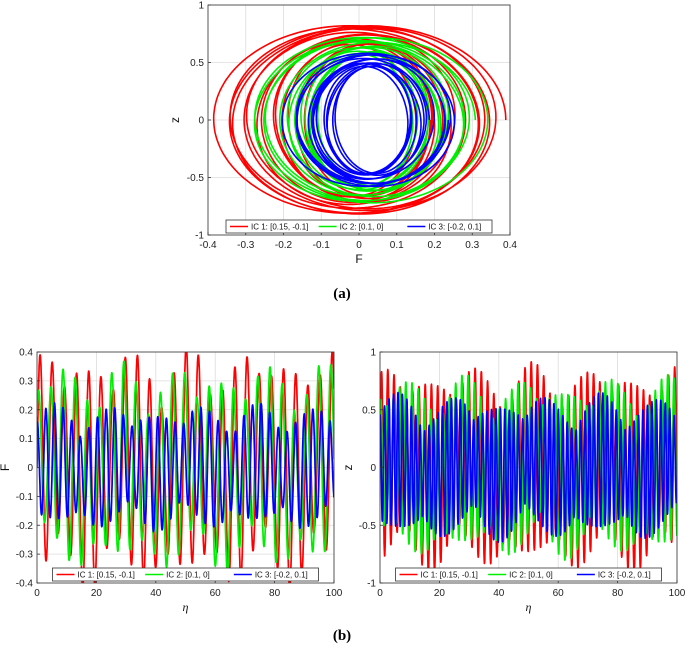 This screenshot has width=685, height=649. Describe the element at coordinates (26, 410) in the screenshot. I see `y-tick-label: 0.2` at that location.